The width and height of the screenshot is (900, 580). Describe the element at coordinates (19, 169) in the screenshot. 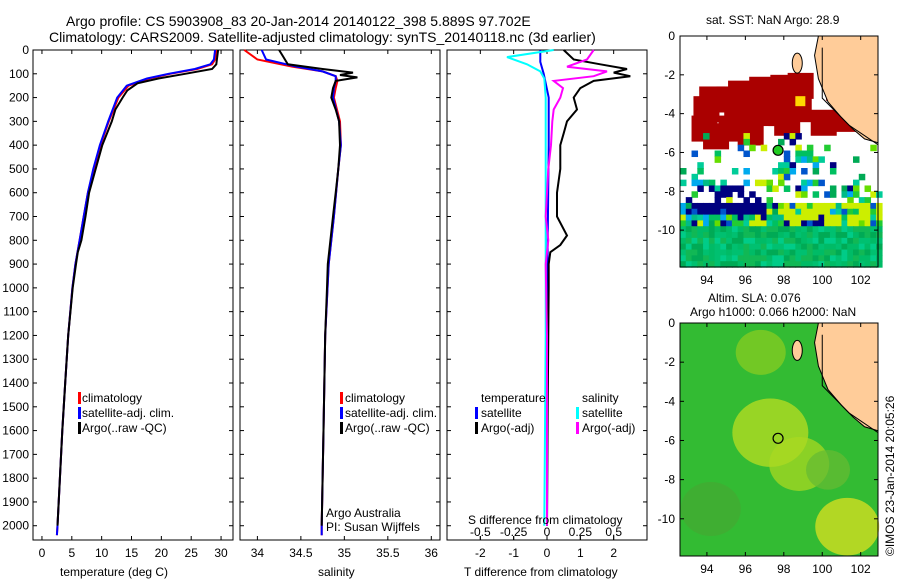

I see `y-tick-label: 500` at that location.